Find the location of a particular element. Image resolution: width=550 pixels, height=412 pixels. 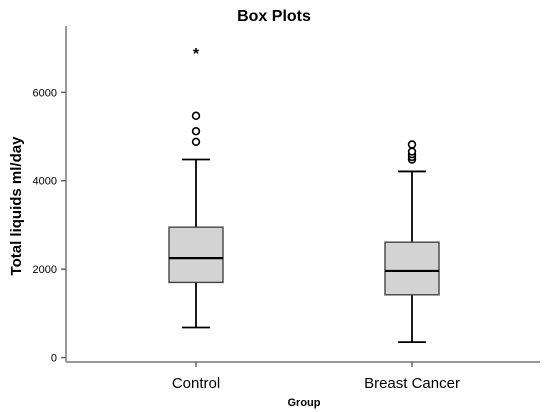

extreme-point: * is located at coordinates (196, 54).